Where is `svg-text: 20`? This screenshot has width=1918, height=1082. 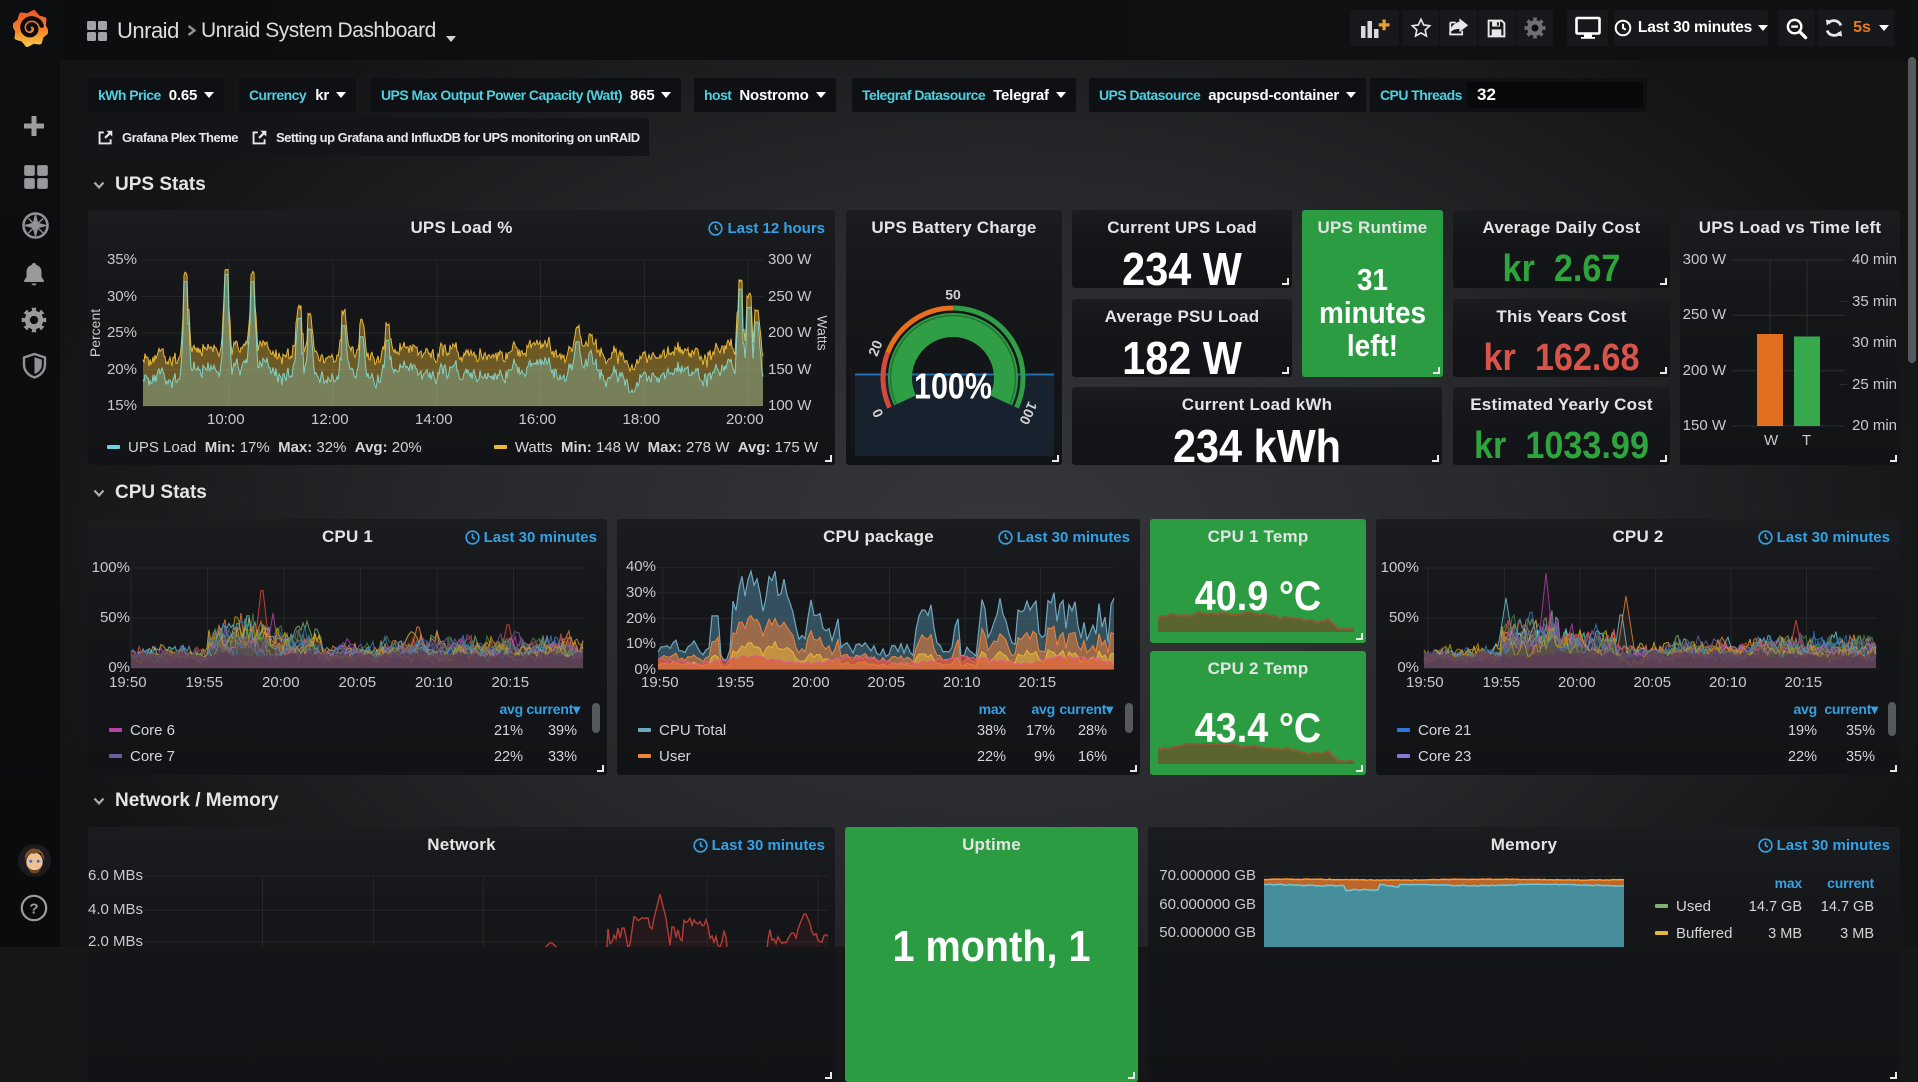
svg-text: 20 is located at coordinates (875, 348).